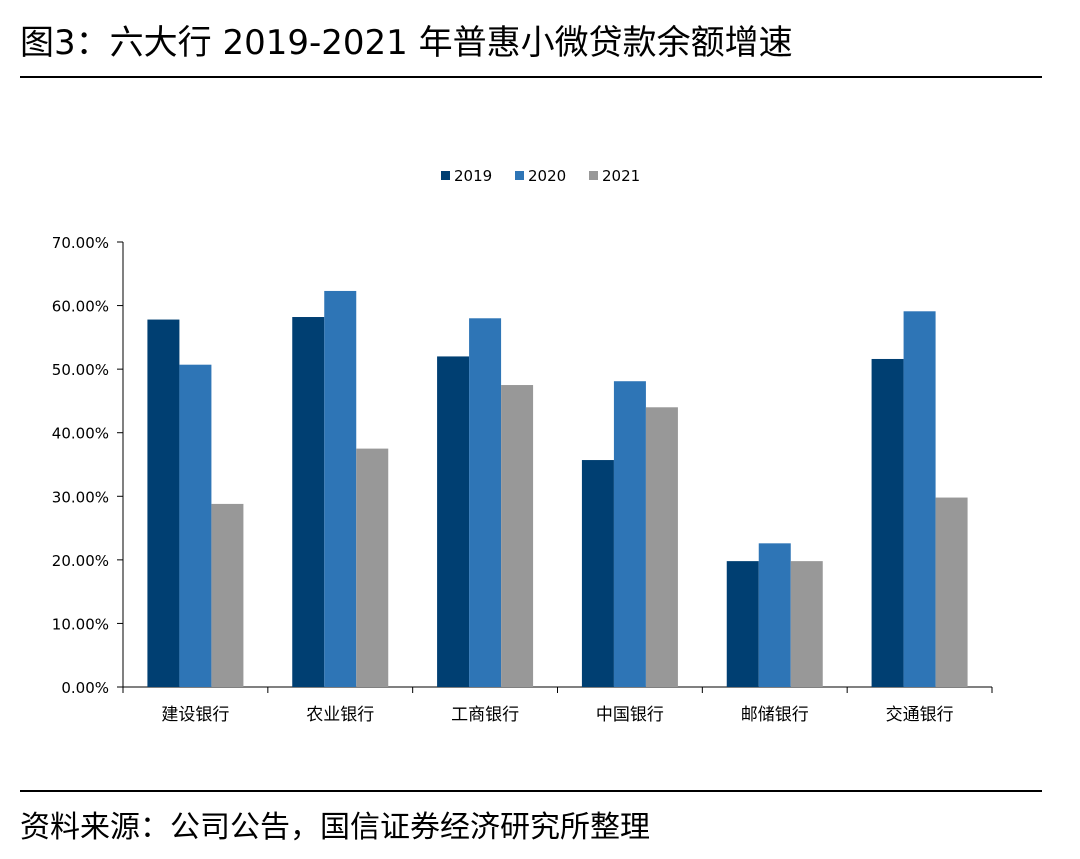 Image resolution: width=1080 pixels, height=859 pixels. I want to click on x-tick-label: 建设银行, so click(195, 715).